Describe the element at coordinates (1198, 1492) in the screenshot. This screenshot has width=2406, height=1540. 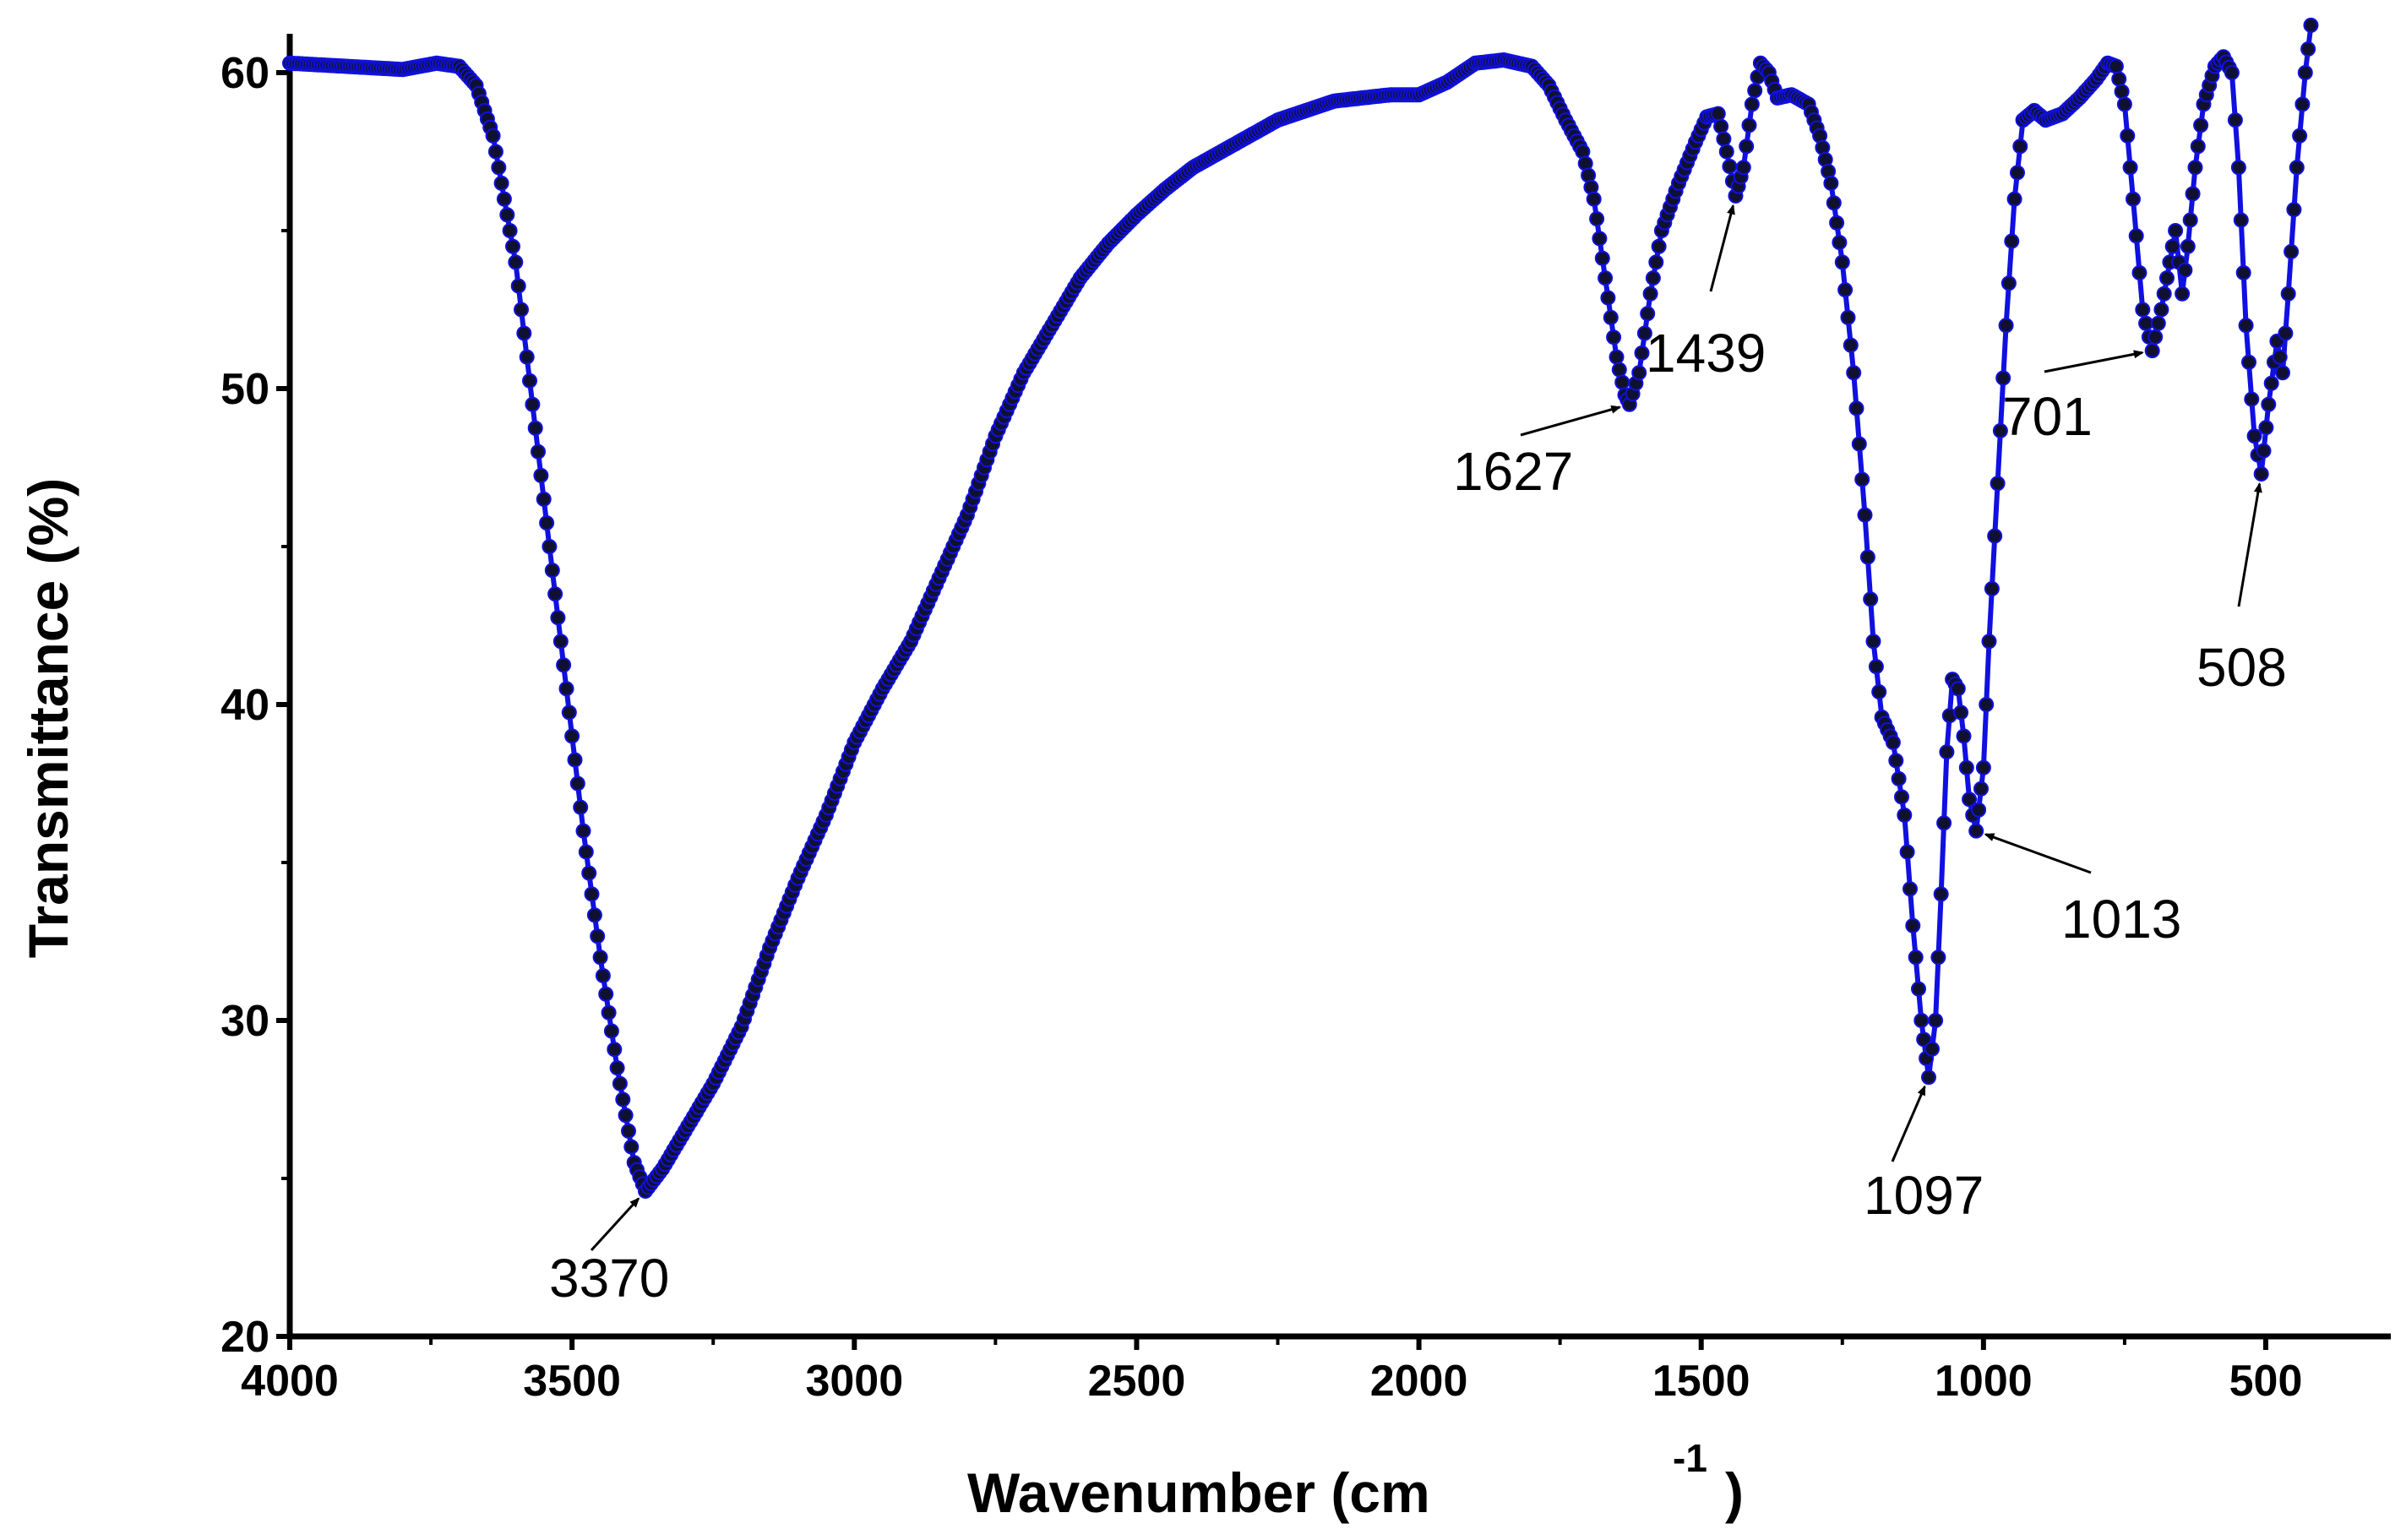
I see `x-axis-title: Wavenumber (cm` at that location.